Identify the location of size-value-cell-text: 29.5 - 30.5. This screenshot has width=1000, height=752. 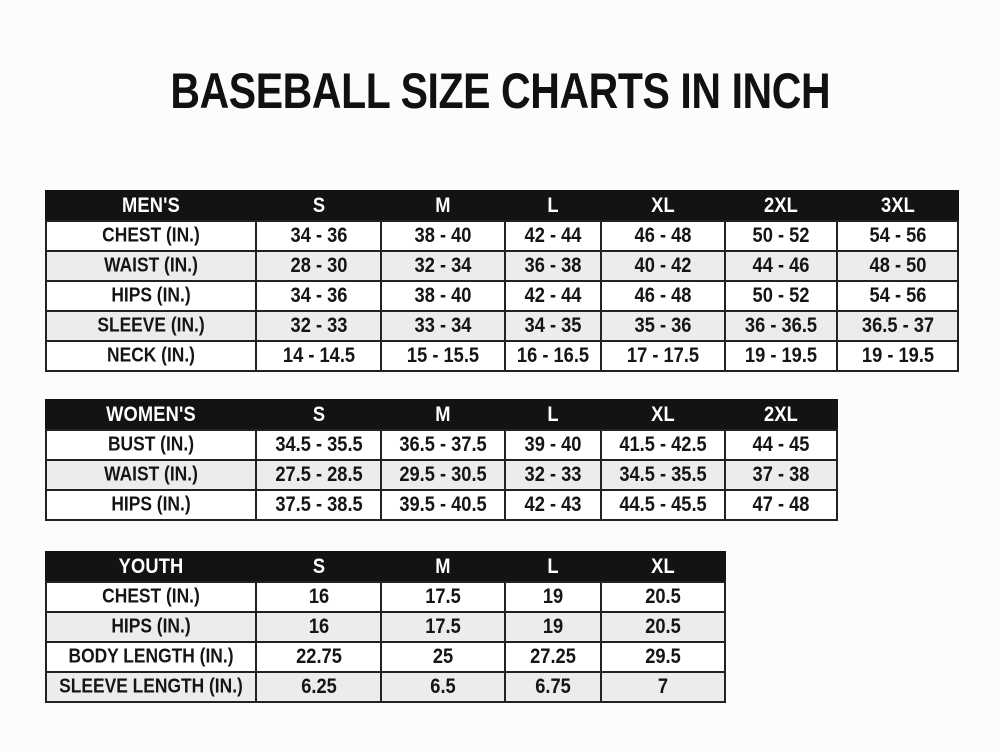
(443, 474).